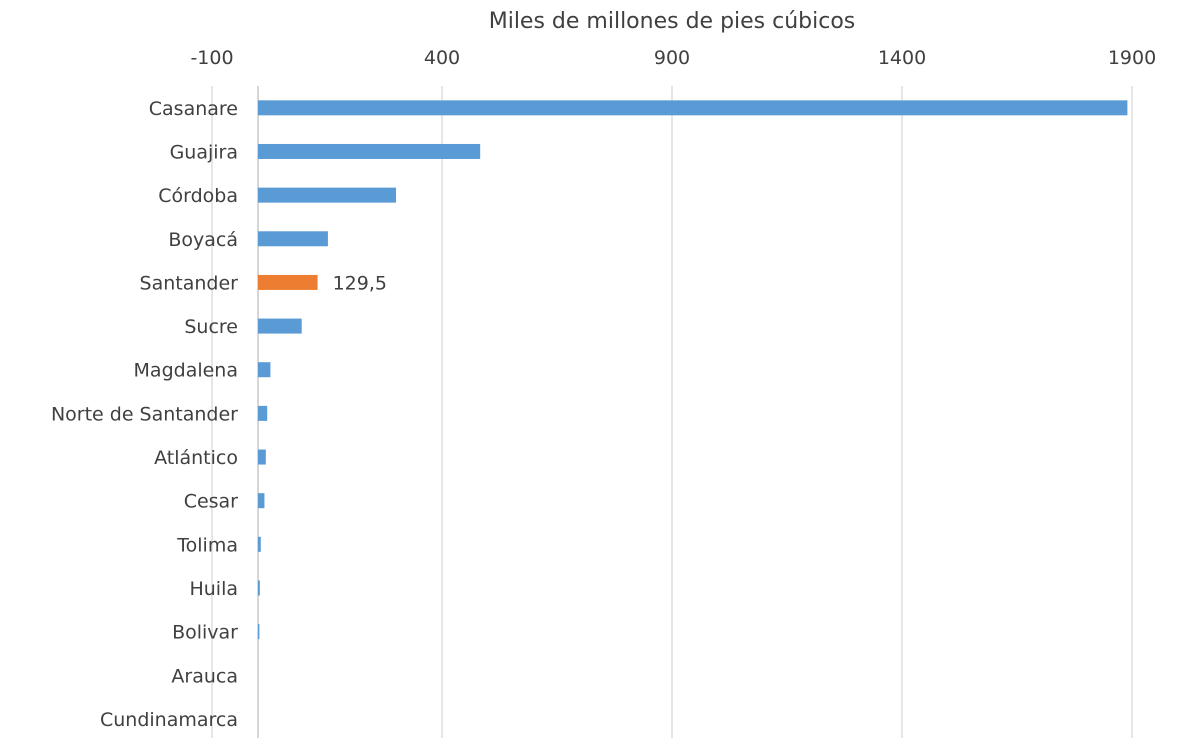 The width and height of the screenshot is (1184, 744). I want to click on bar-casanare, so click(693, 108).